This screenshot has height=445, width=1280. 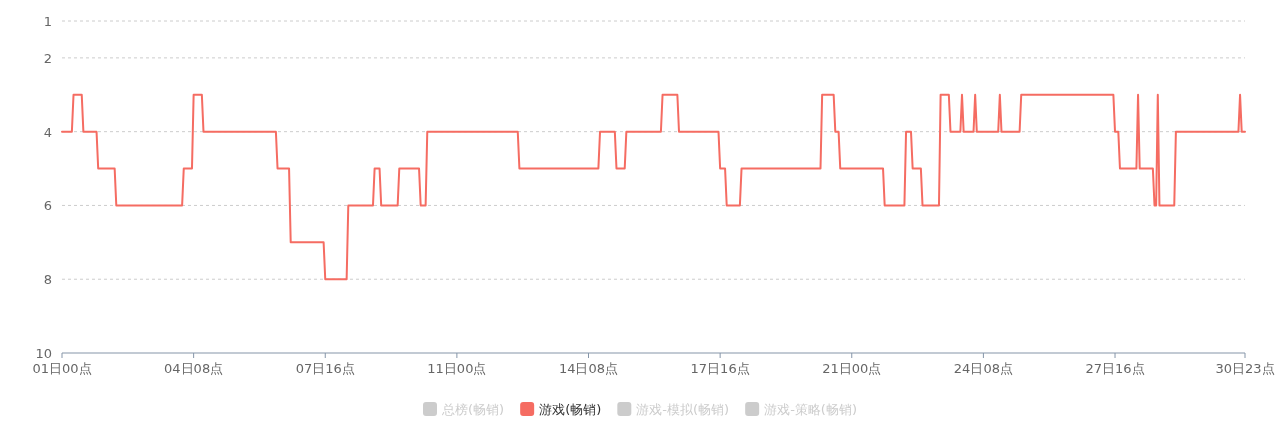 I want to click on y-tick-label: 2, so click(x=47, y=58).